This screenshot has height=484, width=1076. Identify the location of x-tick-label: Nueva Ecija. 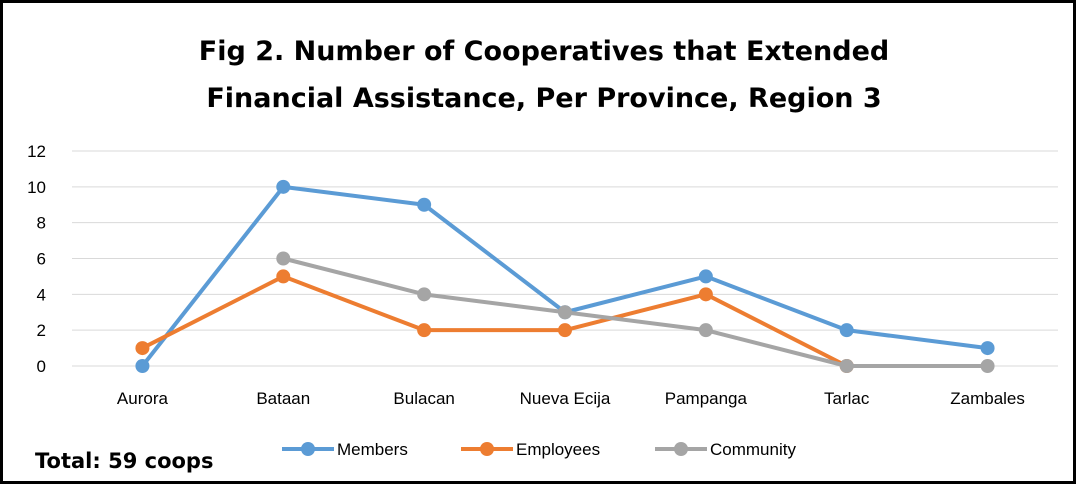
(565, 398).